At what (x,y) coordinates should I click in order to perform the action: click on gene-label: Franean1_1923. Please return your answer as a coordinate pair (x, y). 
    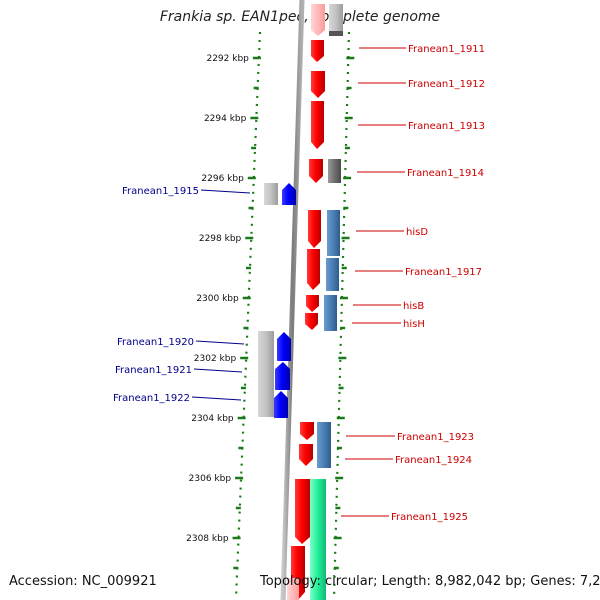
    Looking at the image, I should click on (435, 437).